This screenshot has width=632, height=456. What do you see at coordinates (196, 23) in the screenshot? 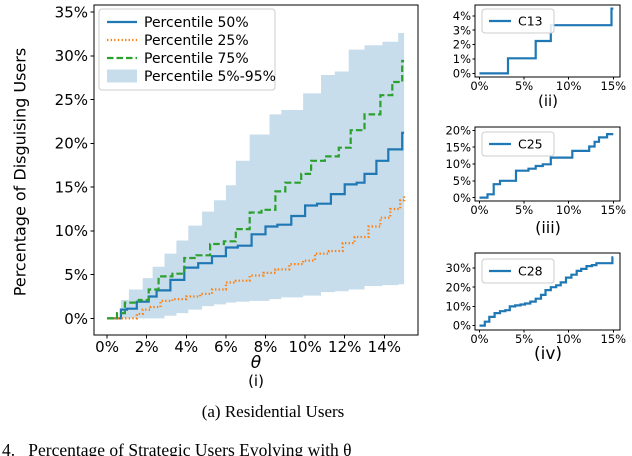
I see `legend-label: Percentile 50%` at bounding box center [196, 23].